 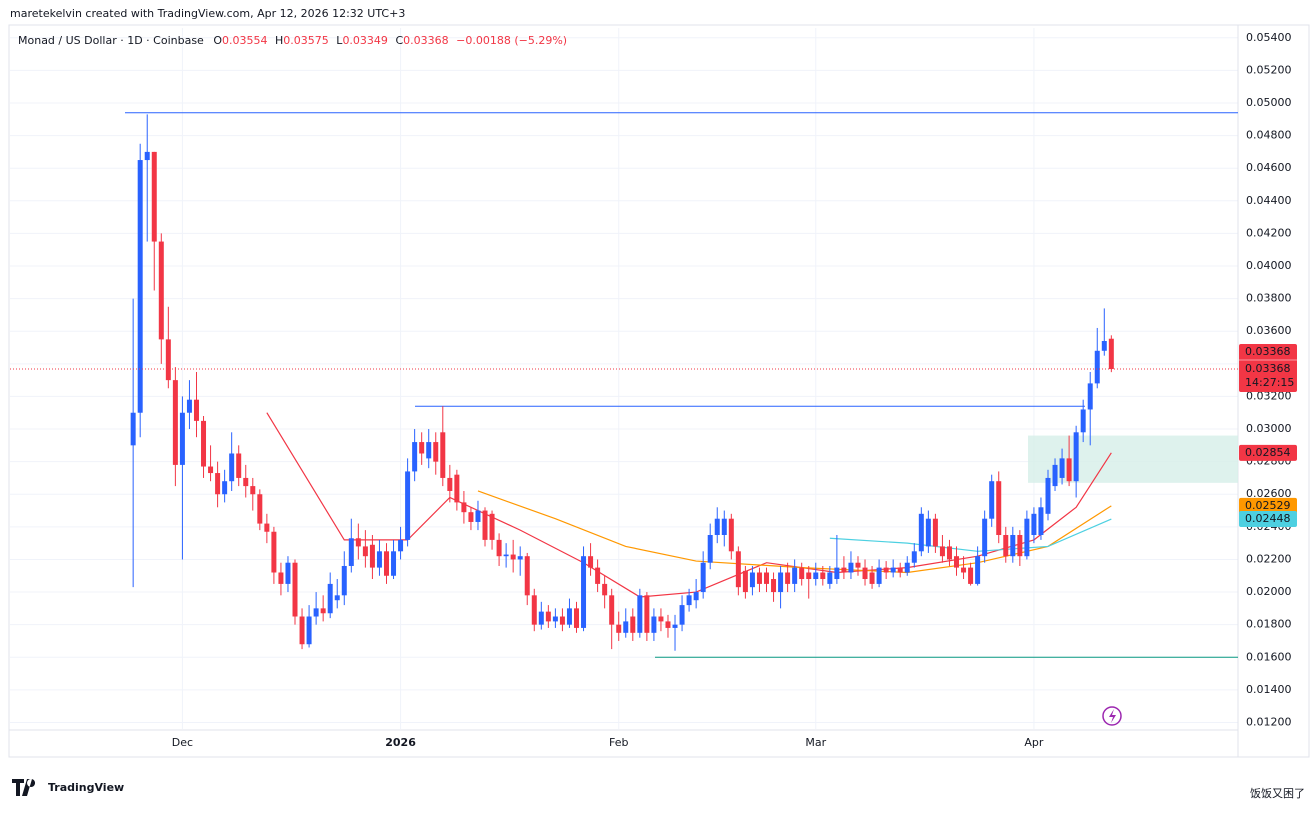 What do you see at coordinates (1269, 69) in the screenshot?
I see `y-tick-label: 0.05200` at bounding box center [1269, 69].